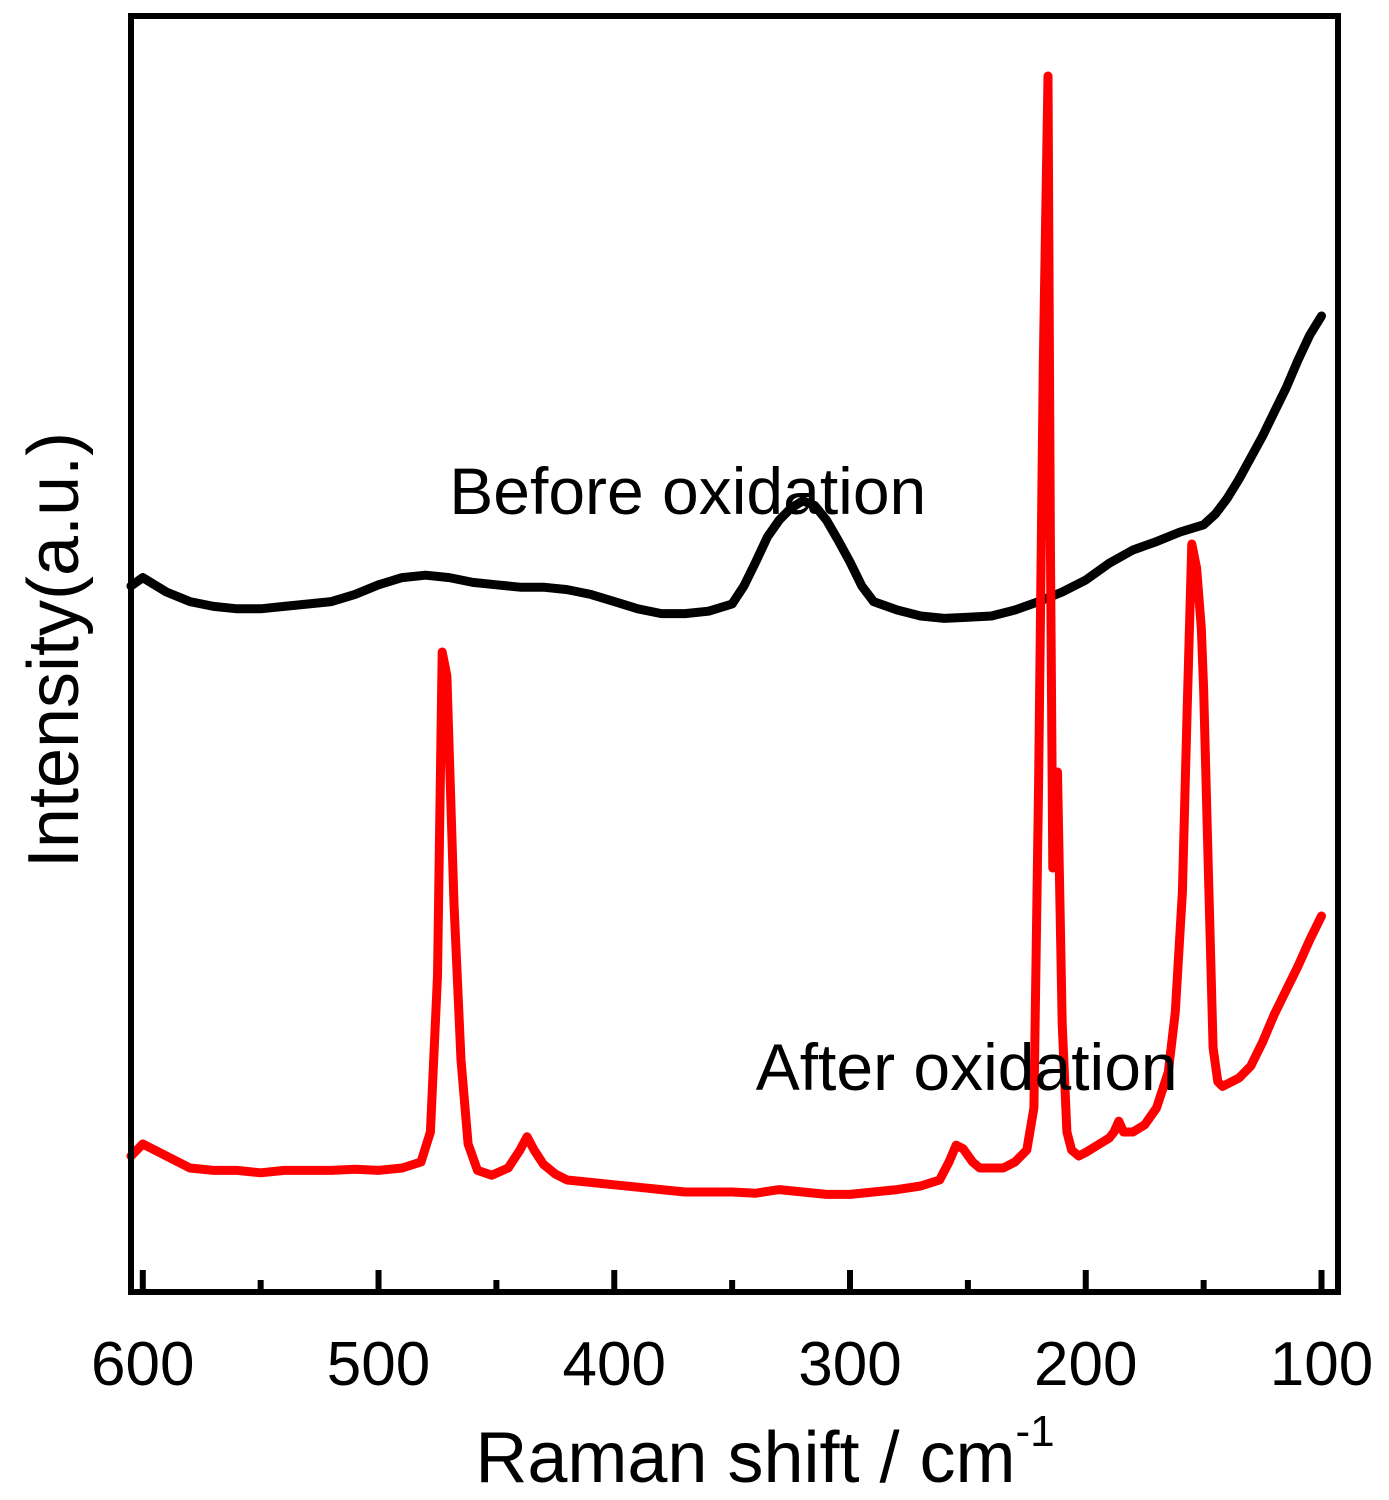 This screenshot has width=1389, height=1500. I want to click on annotation-before-oxidation: Before oxidation, so click(687, 491).